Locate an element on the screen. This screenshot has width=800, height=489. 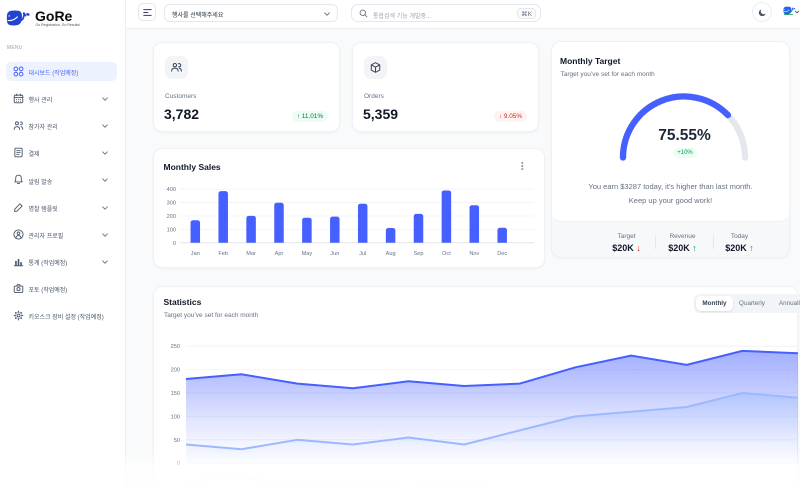
svg-text: 150 is located at coordinates (175, 394).